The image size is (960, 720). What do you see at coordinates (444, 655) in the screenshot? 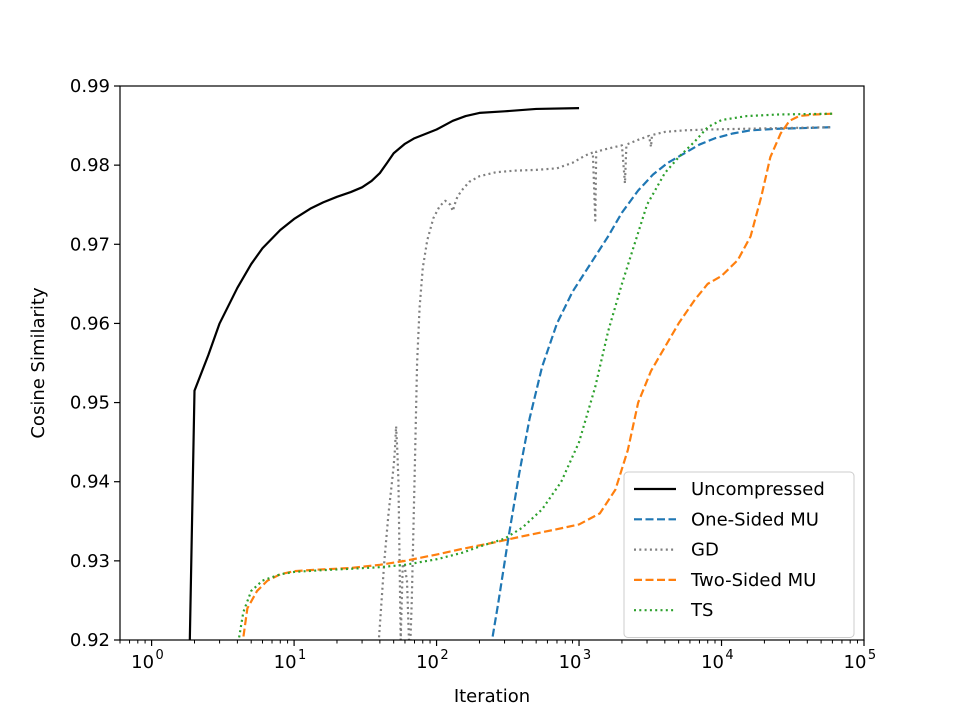
I see `x-tick-exponent: 2` at bounding box center [444, 655].